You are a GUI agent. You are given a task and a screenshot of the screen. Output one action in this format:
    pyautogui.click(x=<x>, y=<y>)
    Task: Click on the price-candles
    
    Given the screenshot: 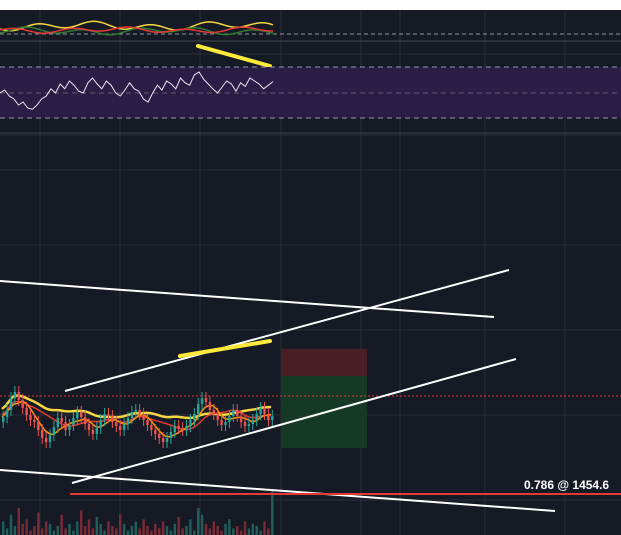 What is the action you would take?
    pyautogui.click(x=138, y=417)
    